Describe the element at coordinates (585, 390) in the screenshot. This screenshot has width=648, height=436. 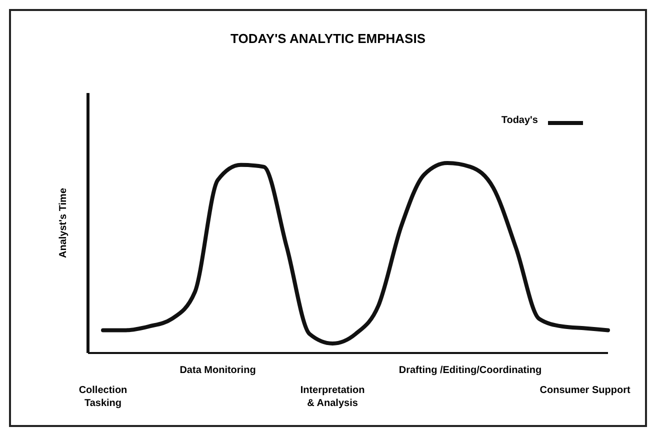
I see `x-tick-label: Consumer Support` at that location.